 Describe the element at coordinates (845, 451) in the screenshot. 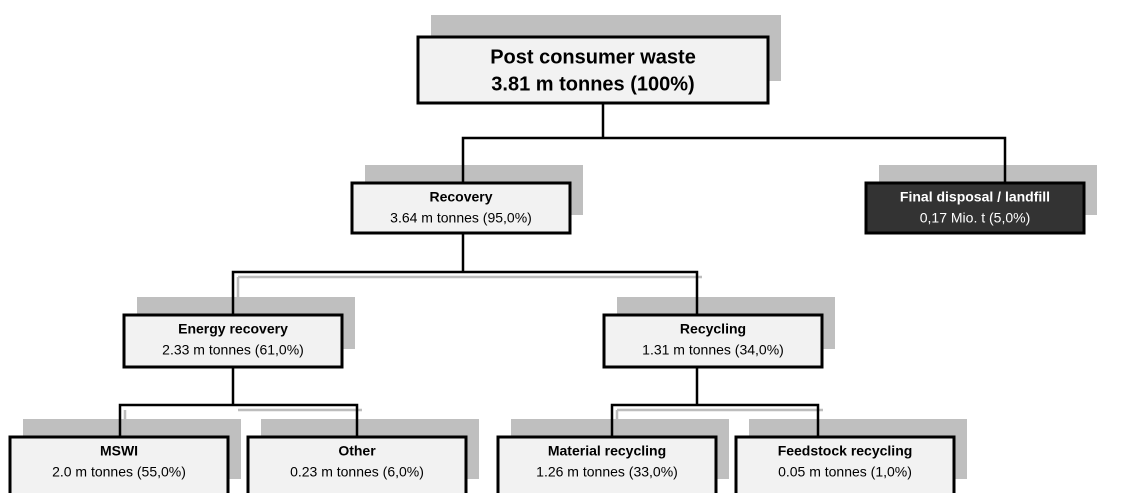

I see `node-label: Feedstock recycling` at that location.